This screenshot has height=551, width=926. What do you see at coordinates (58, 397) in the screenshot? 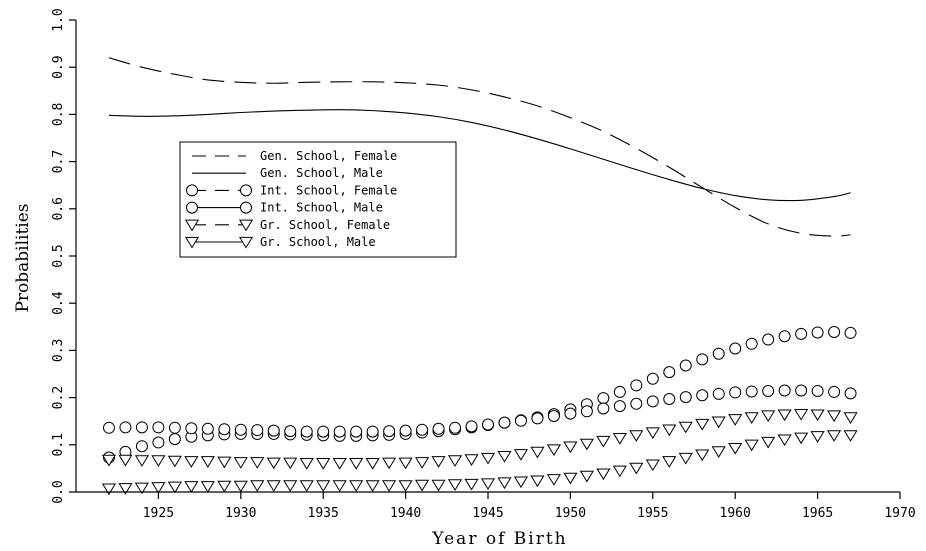
I see `y-tick-label: 0.2` at bounding box center [58, 397].